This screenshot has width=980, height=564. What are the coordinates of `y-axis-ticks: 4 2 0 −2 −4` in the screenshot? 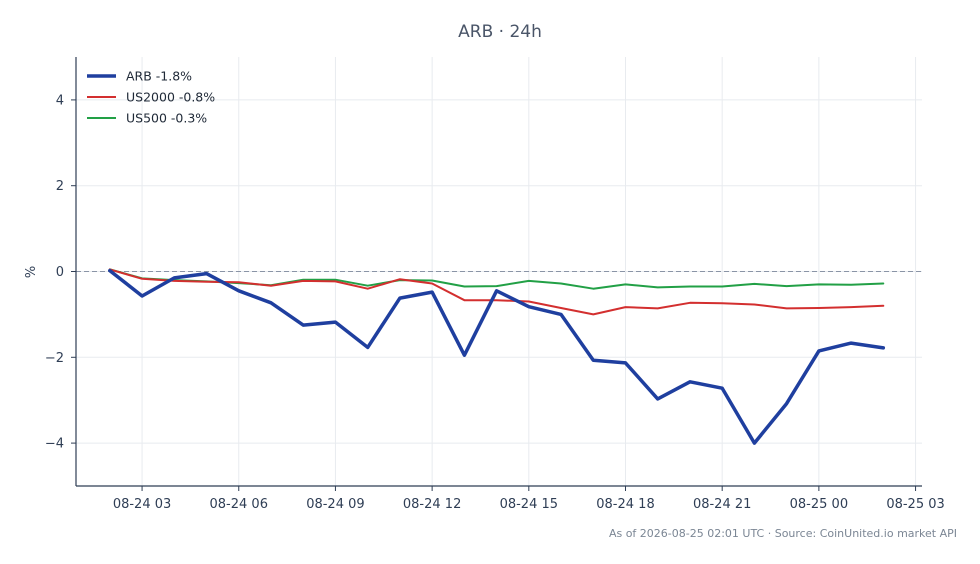 It's located at (60, 272).